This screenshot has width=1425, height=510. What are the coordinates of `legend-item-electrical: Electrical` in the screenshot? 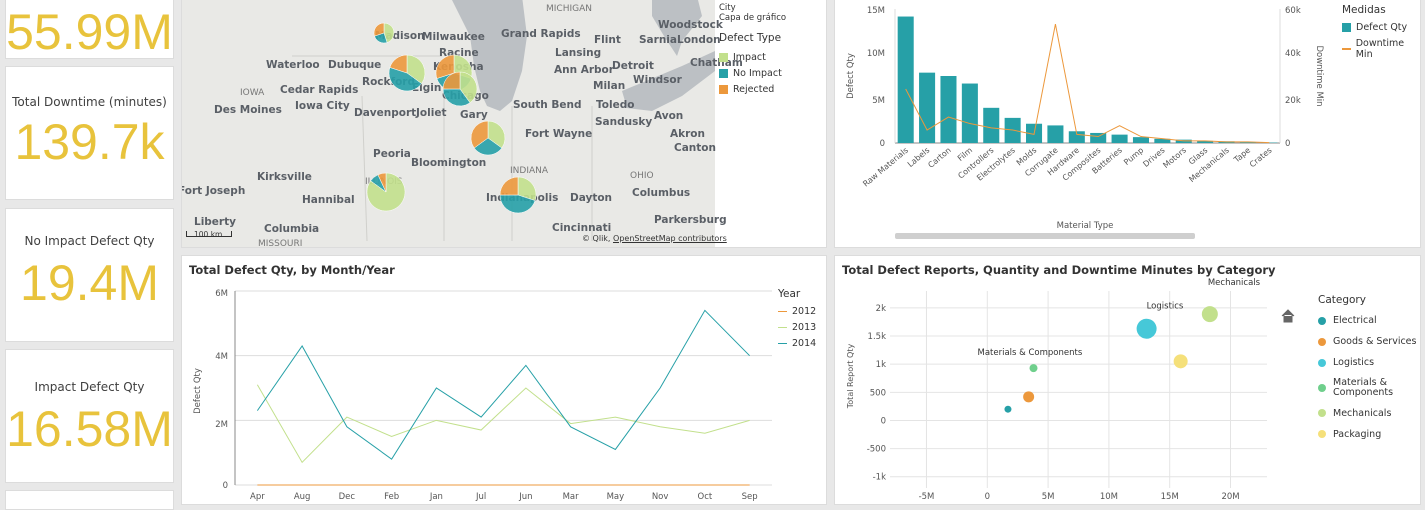 It's located at (1369, 320).